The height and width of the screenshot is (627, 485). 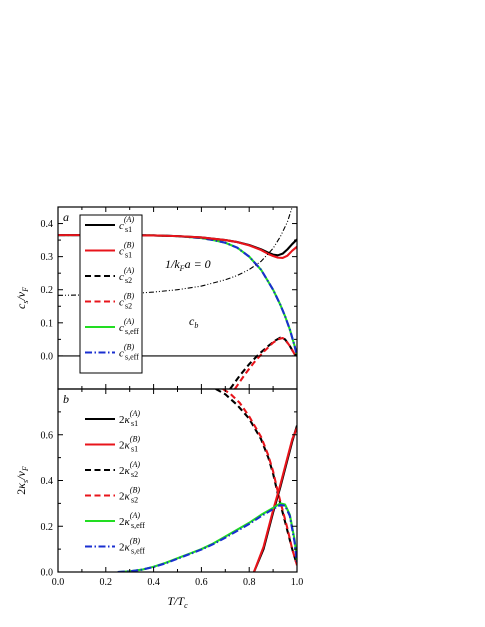 I want to click on panel-label: a, so click(x=66, y=217).